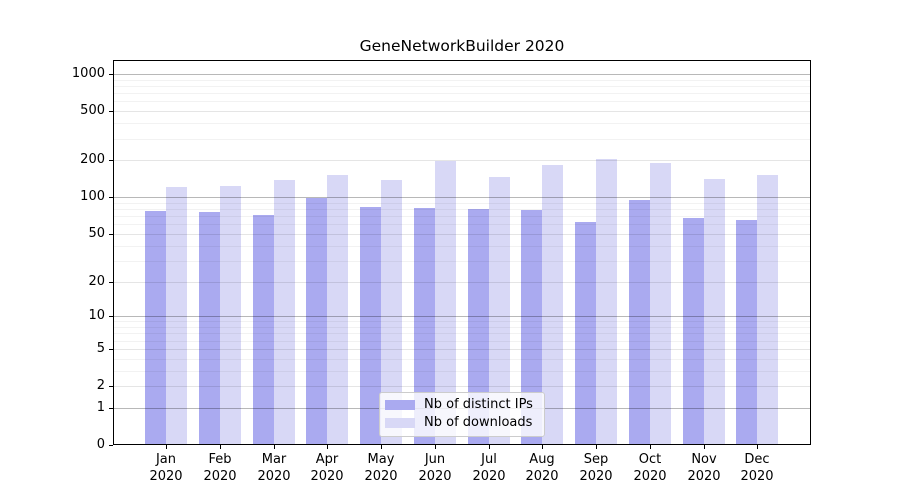 Image resolution: width=900 pixels, height=500 pixels. I want to click on bar-nb-of-downloads-feb-2020, so click(230, 315).